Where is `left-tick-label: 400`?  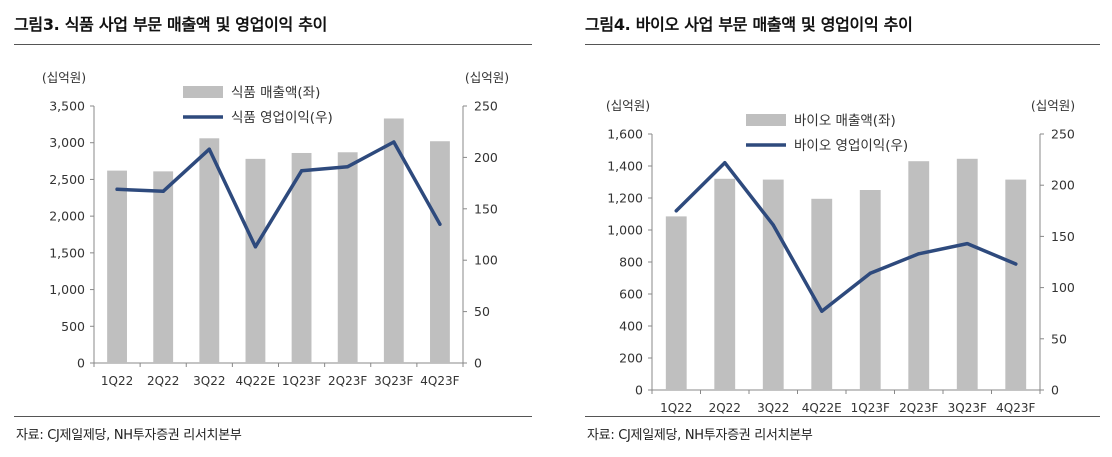 left-tick-label: 400 is located at coordinates (631, 326).